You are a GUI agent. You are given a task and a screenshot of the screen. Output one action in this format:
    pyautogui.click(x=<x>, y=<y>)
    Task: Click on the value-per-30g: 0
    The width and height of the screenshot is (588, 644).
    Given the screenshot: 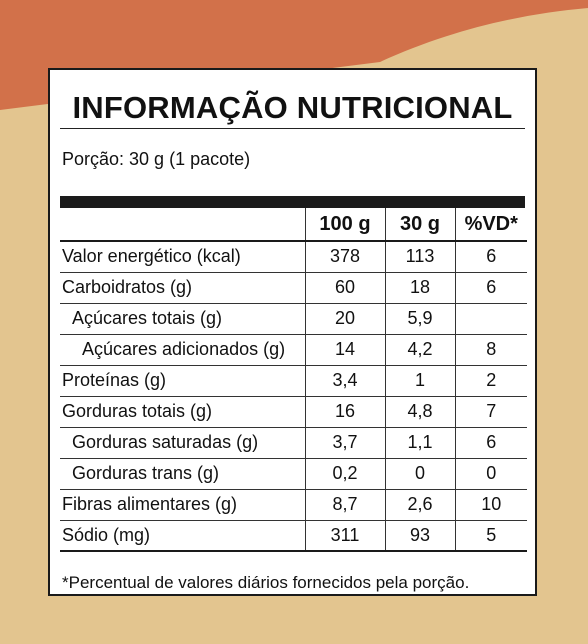 What is the action you would take?
    pyautogui.click(x=419, y=474)
    